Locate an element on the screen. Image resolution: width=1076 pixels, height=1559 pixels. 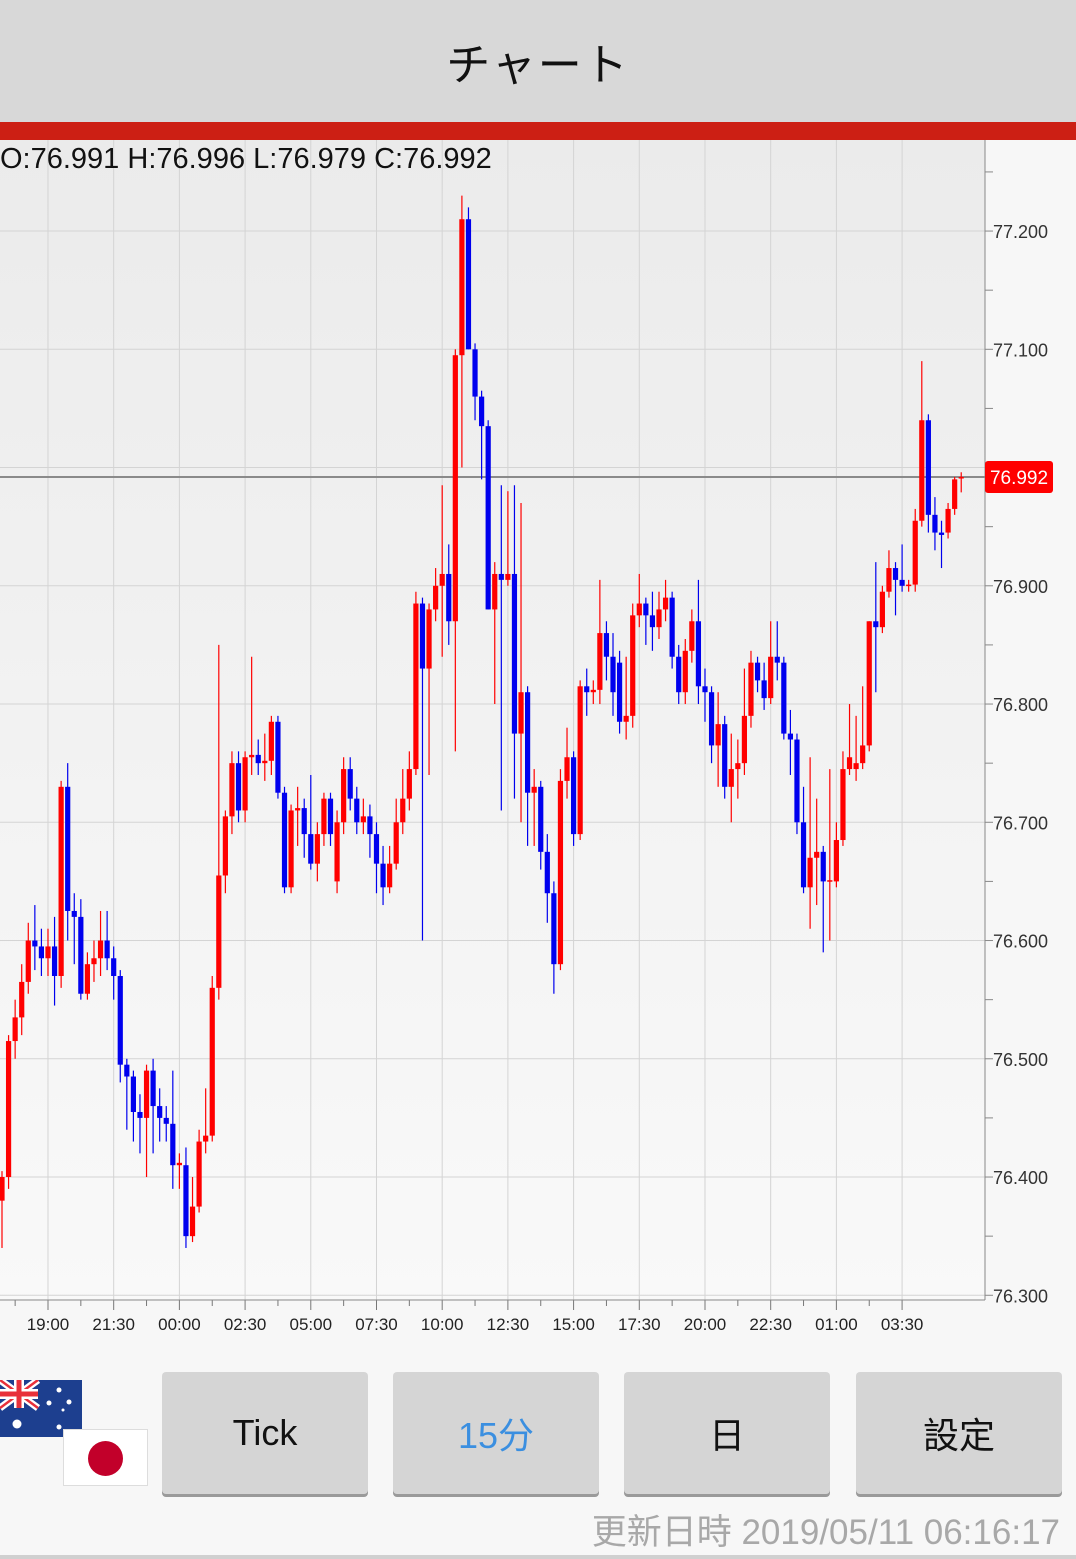
daily-button: 日 is located at coordinates (727, 1433).